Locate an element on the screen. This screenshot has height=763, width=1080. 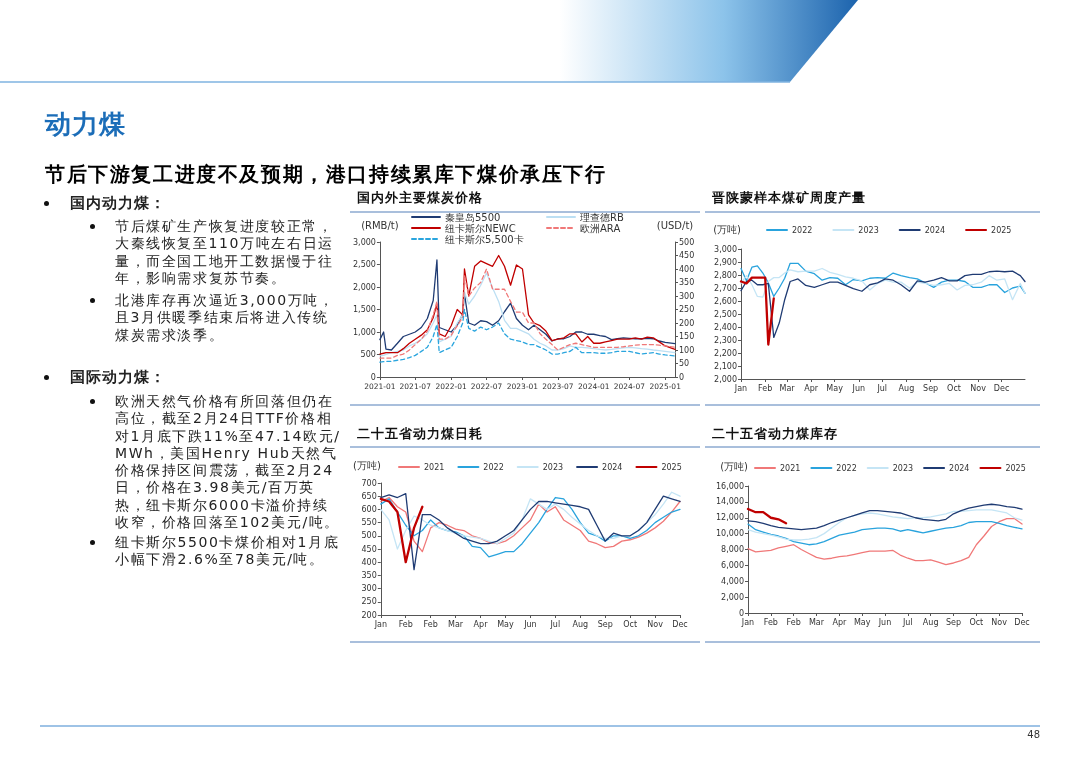
chart-title: 二十五省动力煤库存 is located at coordinates (775, 434).